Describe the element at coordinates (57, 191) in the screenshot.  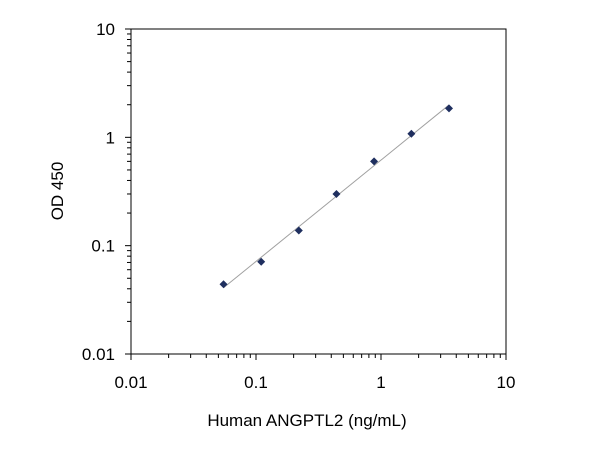
I see `y-axis-title: OD 450` at that location.